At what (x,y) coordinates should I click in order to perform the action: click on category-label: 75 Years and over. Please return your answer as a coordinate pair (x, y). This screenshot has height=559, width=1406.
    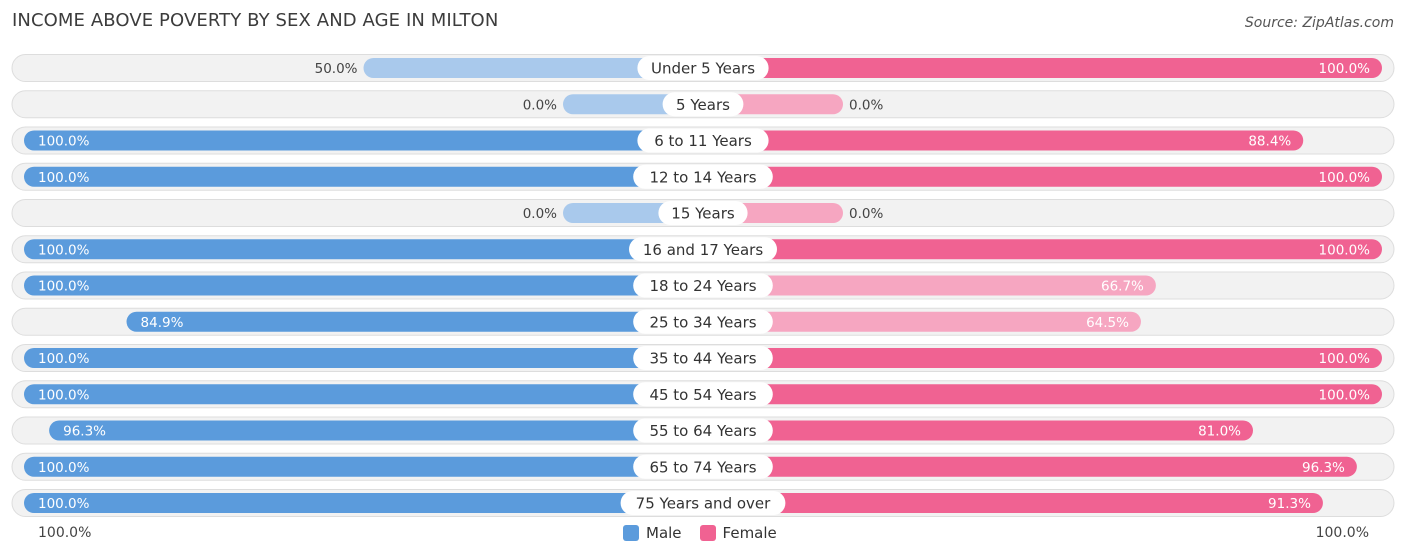
    Looking at the image, I should click on (703, 504).